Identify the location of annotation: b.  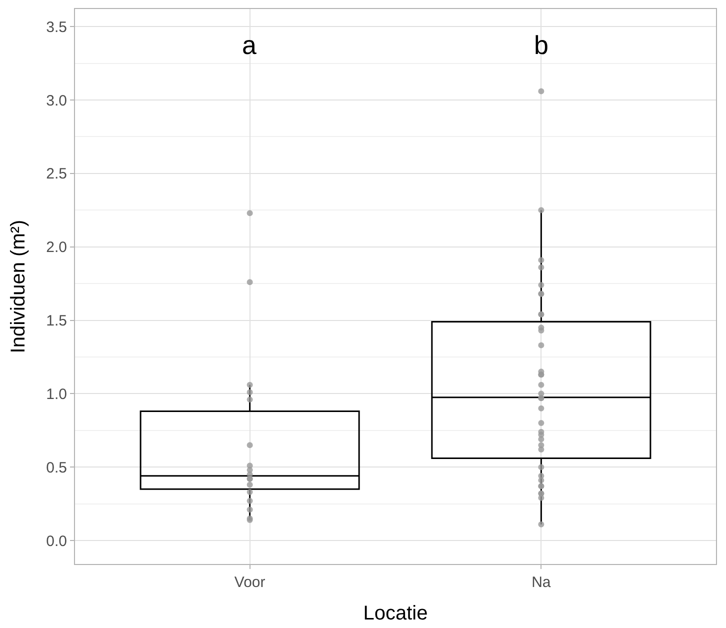
(541, 45).